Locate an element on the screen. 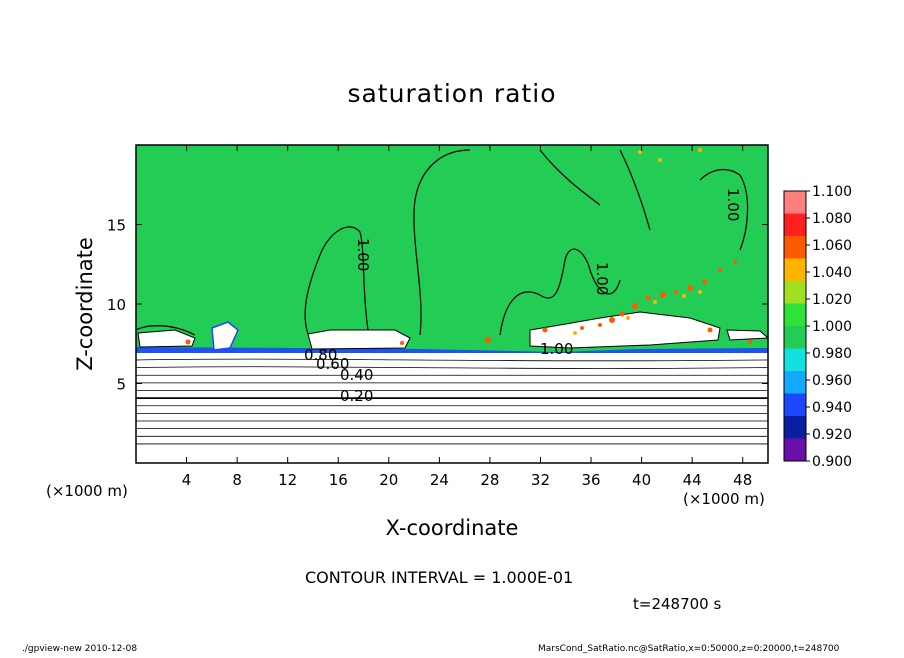  dry-region is located at coordinates (452, 408).